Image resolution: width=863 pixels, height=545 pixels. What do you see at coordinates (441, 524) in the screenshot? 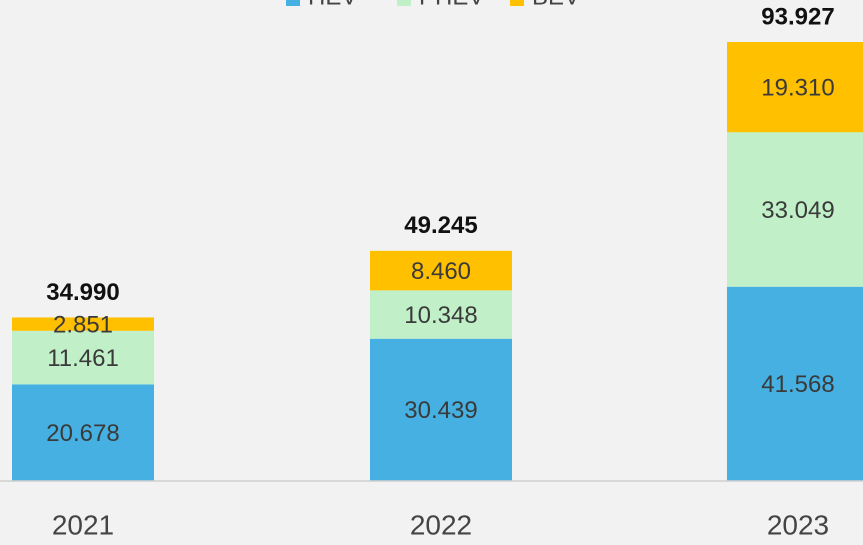
I see `x-tick-label: 2022` at bounding box center [441, 524].